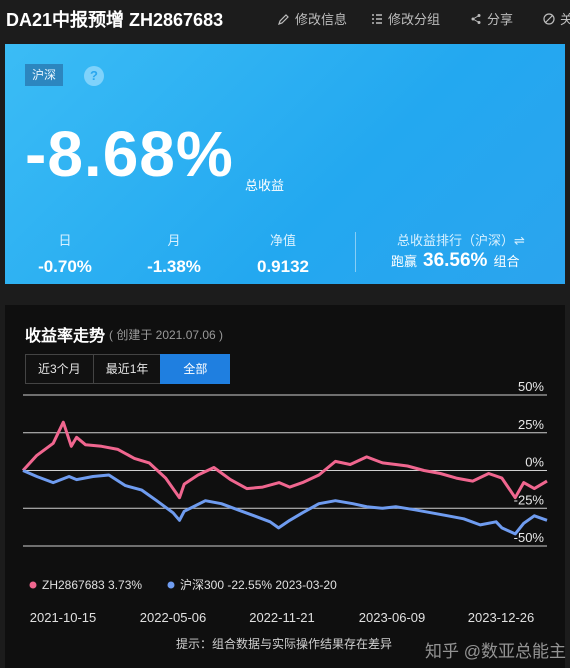 The height and width of the screenshot is (668, 570). I want to click on tab-1-year: 最近1年, so click(127, 369).